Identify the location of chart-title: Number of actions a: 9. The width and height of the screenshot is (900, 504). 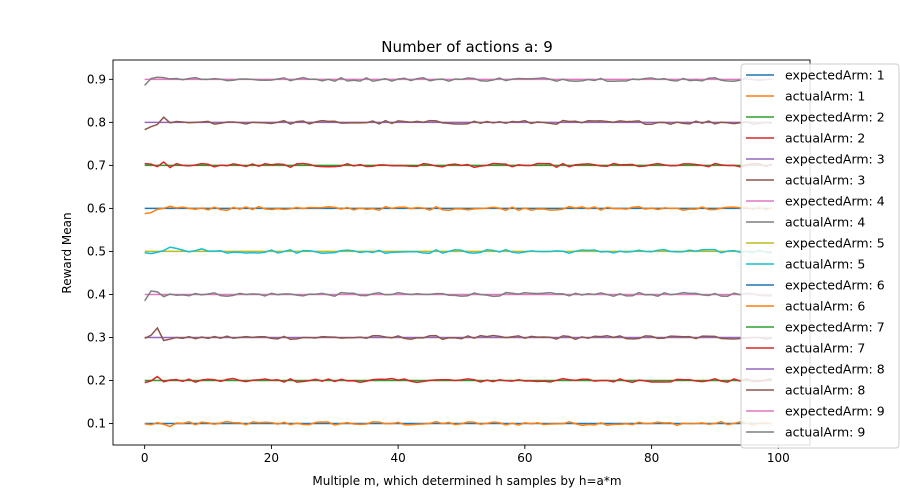
(467, 47).